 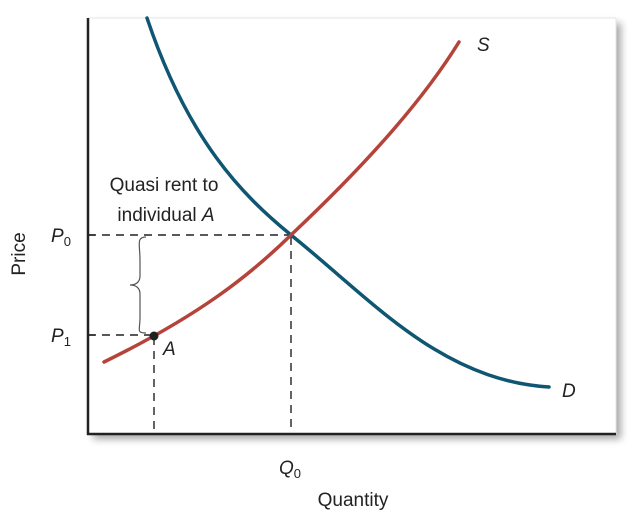 I want to click on point-a-label: A, so click(x=169, y=349).